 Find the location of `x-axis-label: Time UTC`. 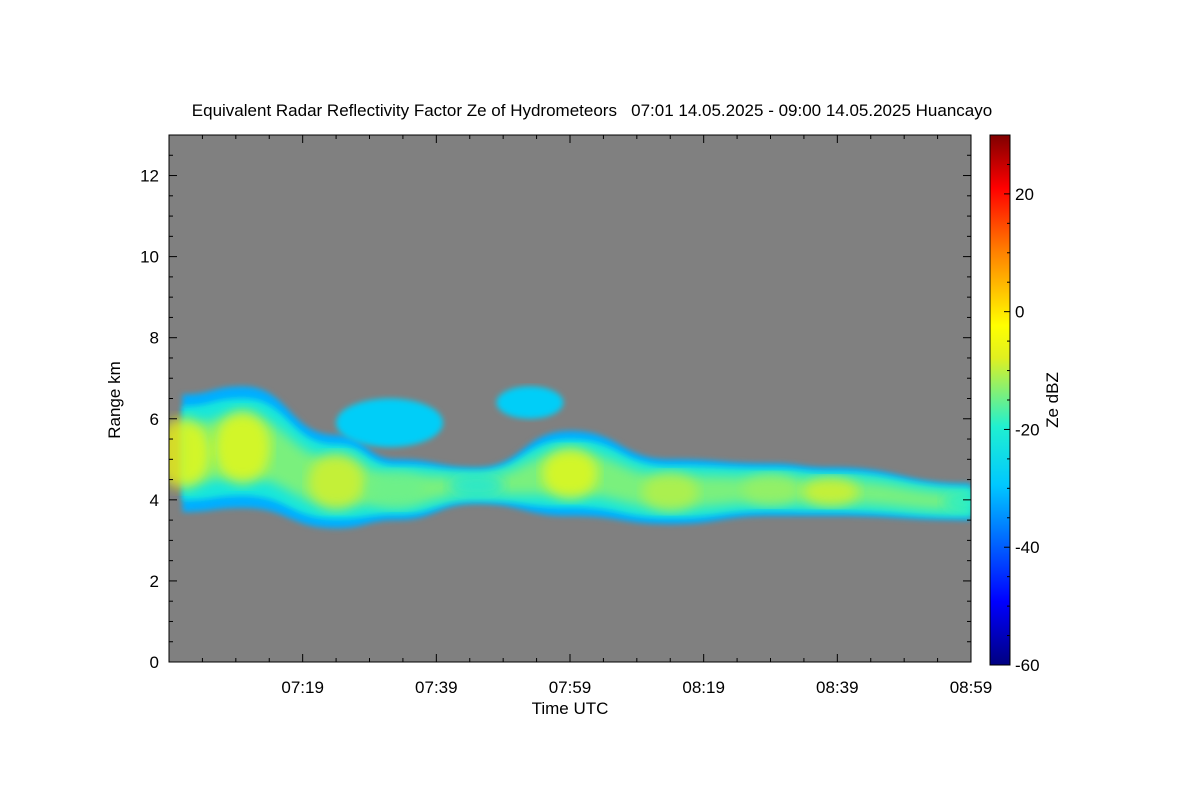

x-axis-label: Time UTC is located at coordinates (570, 708).